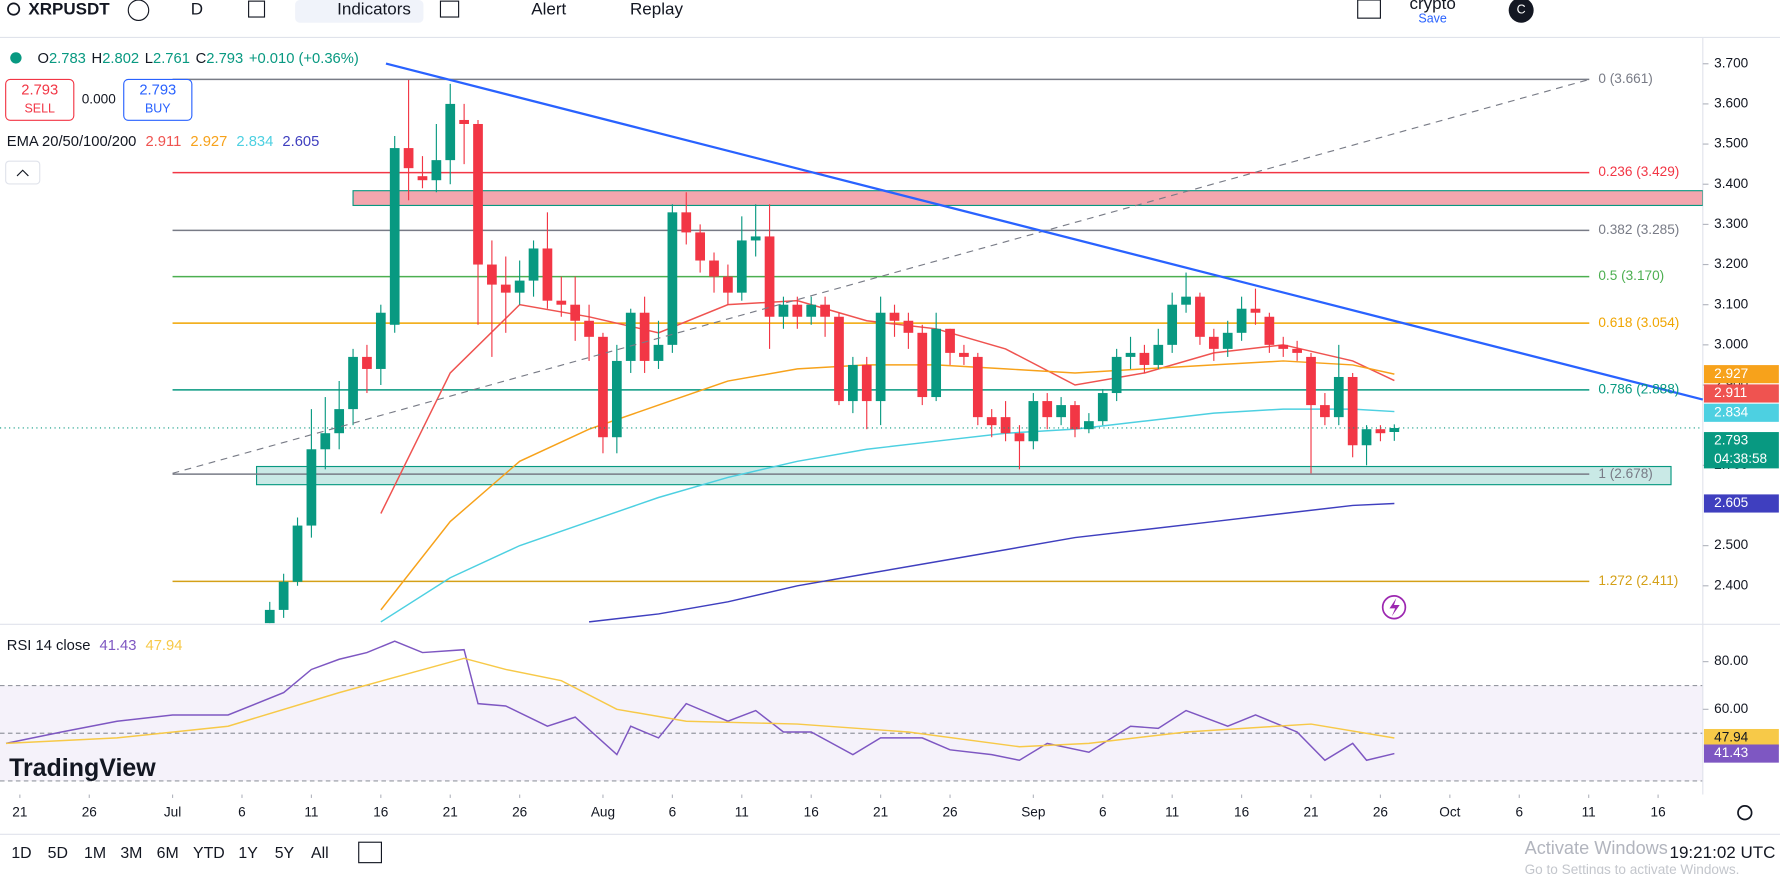 The image size is (1780, 874). Describe the element at coordinates (1432, 19) in the screenshot. I see `save: Save` at that location.